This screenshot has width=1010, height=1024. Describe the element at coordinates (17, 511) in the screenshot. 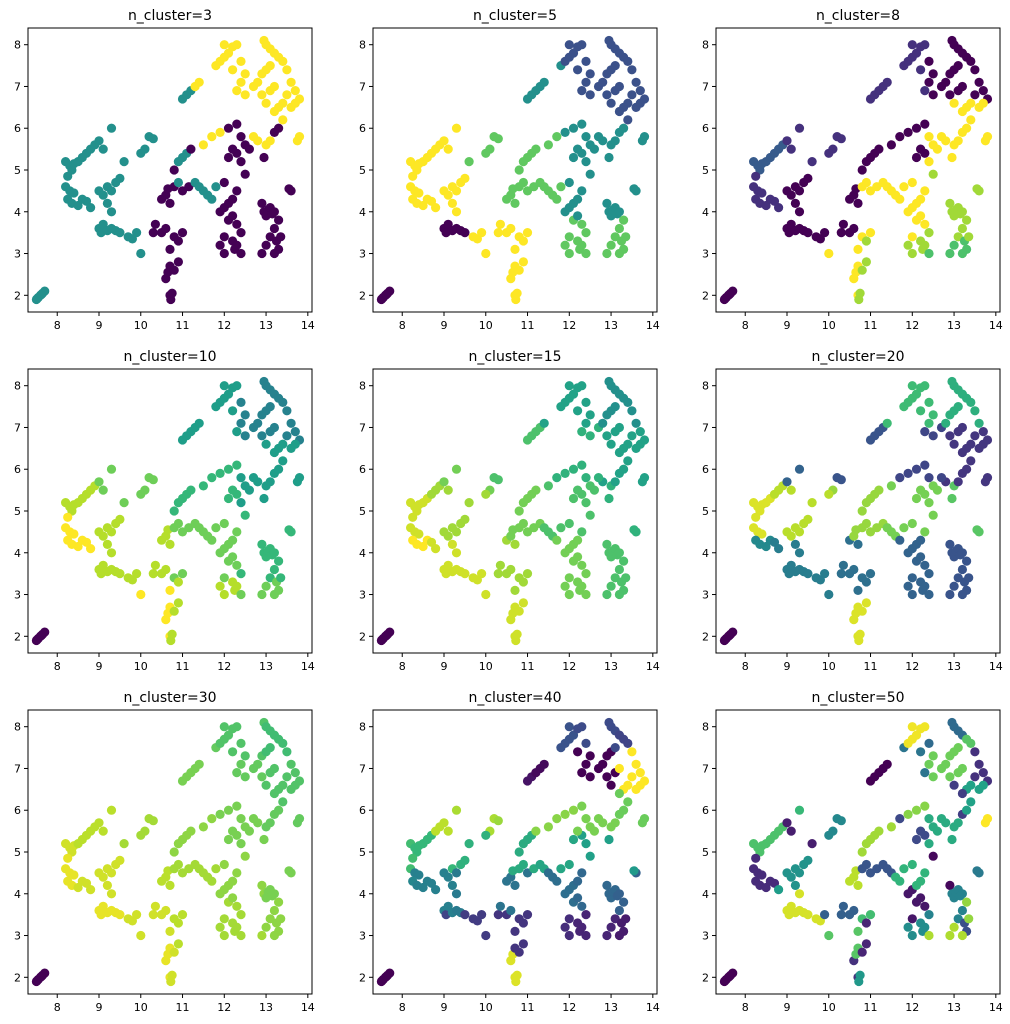

I see `y-tick-label: 5` at that location.